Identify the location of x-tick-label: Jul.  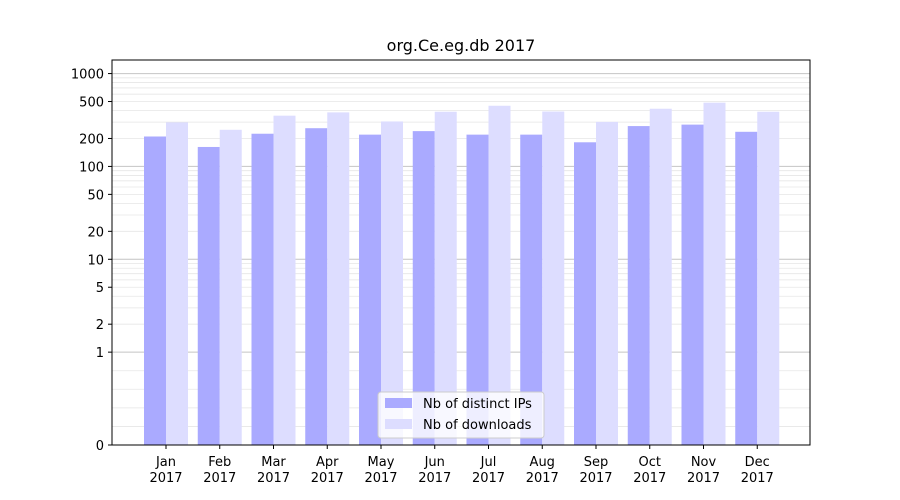
(488, 462).